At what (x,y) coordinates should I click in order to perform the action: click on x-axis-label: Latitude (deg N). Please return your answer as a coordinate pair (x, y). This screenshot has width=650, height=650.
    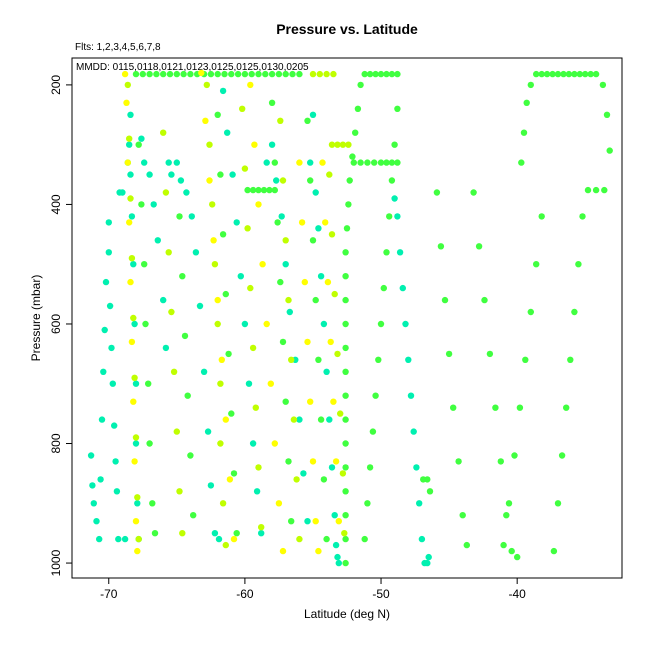
    Looking at the image, I should click on (347, 614).